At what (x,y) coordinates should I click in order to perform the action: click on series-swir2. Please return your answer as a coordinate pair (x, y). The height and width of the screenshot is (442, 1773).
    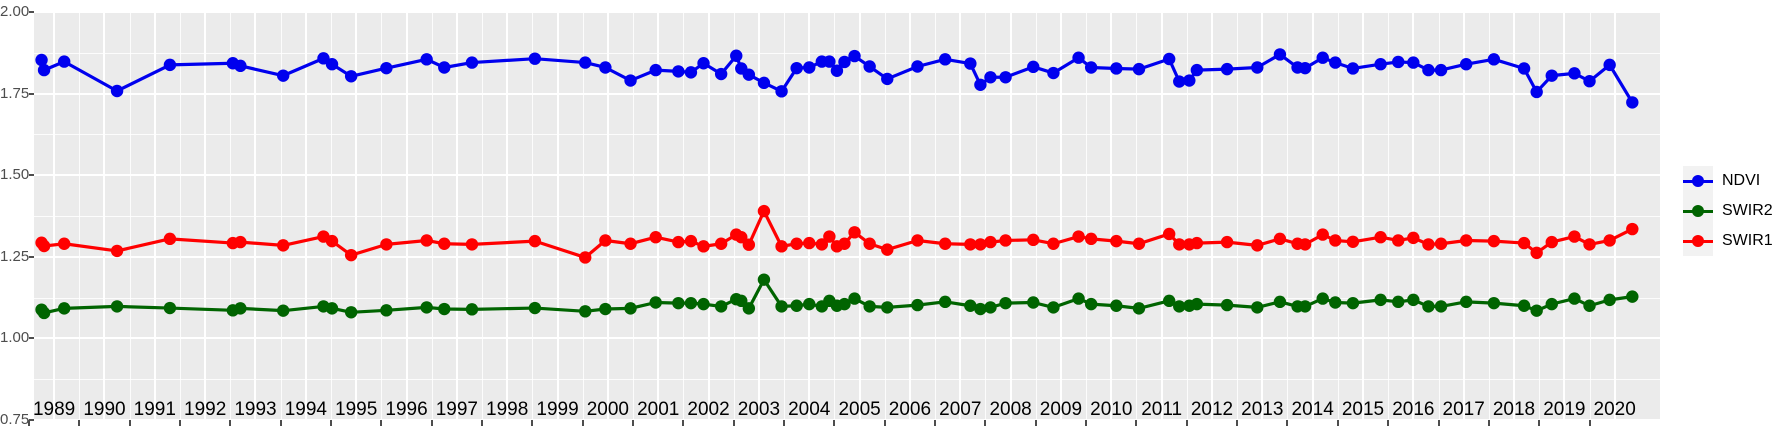
    Looking at the image, I should click on (837, 296).